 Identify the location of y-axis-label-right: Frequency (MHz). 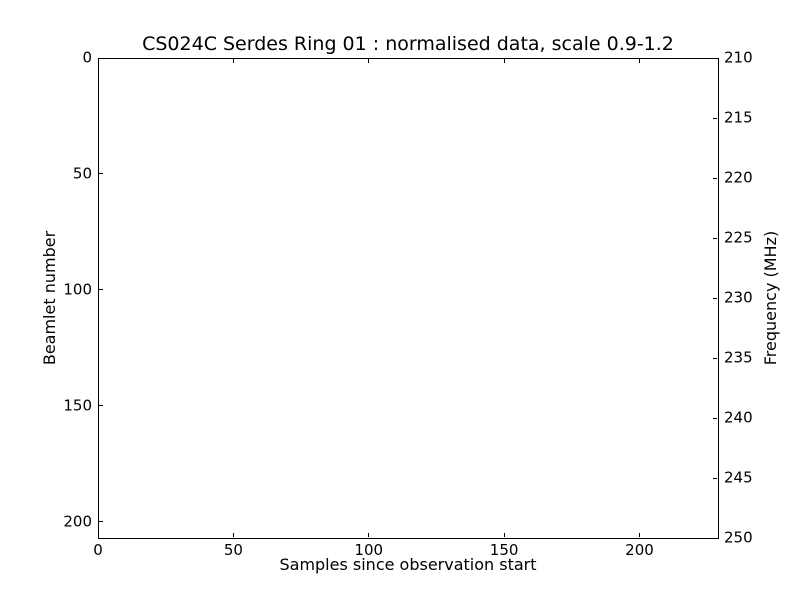
(770, 298).